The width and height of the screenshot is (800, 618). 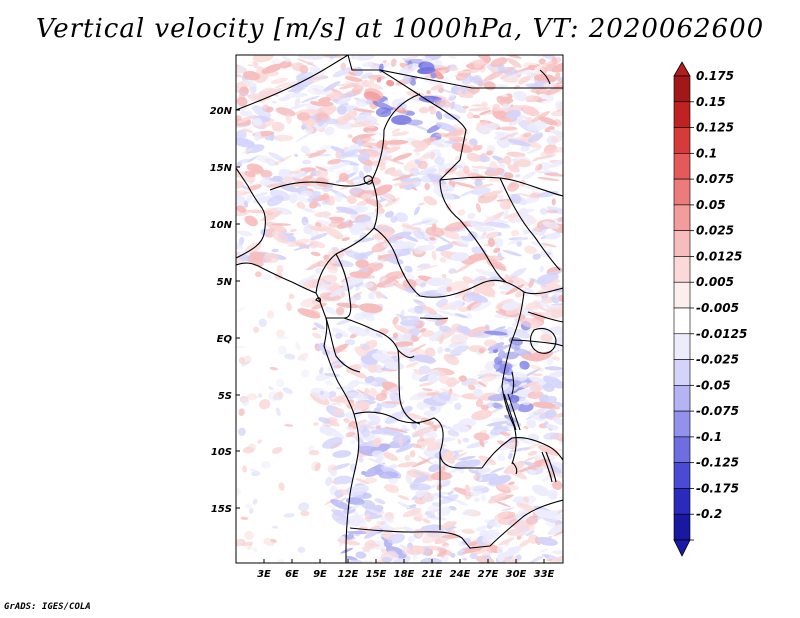 I want to click on lon-tick-label: 15E, so click(x=376, y=574).